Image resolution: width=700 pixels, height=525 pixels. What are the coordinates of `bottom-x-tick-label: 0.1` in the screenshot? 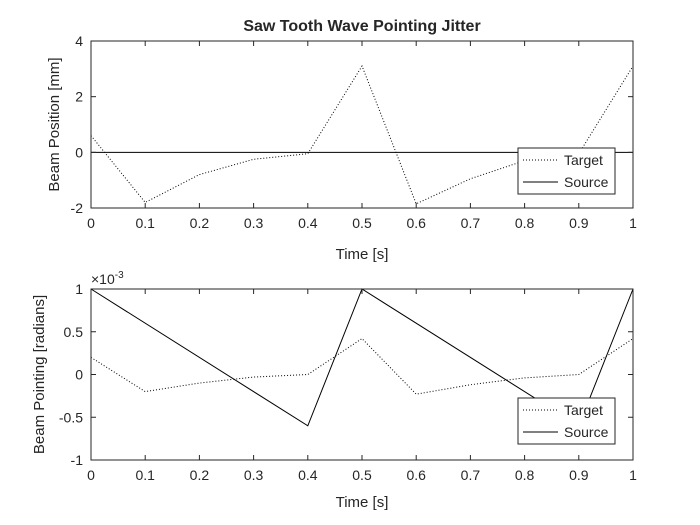 It's located at (145, 475).